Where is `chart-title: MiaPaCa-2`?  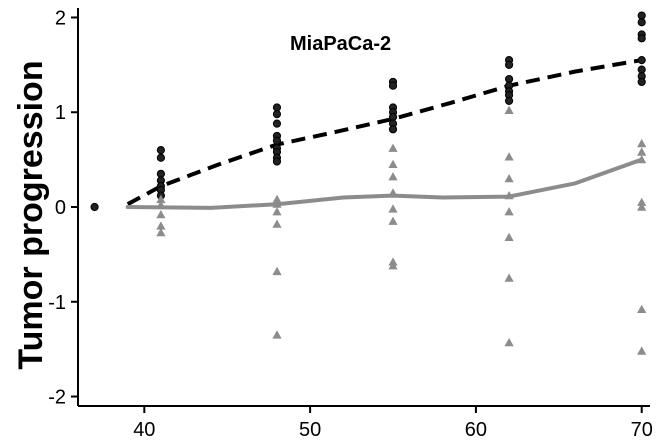
chart-title: MiaPaCa-2 is located at coordinates (340, 44).